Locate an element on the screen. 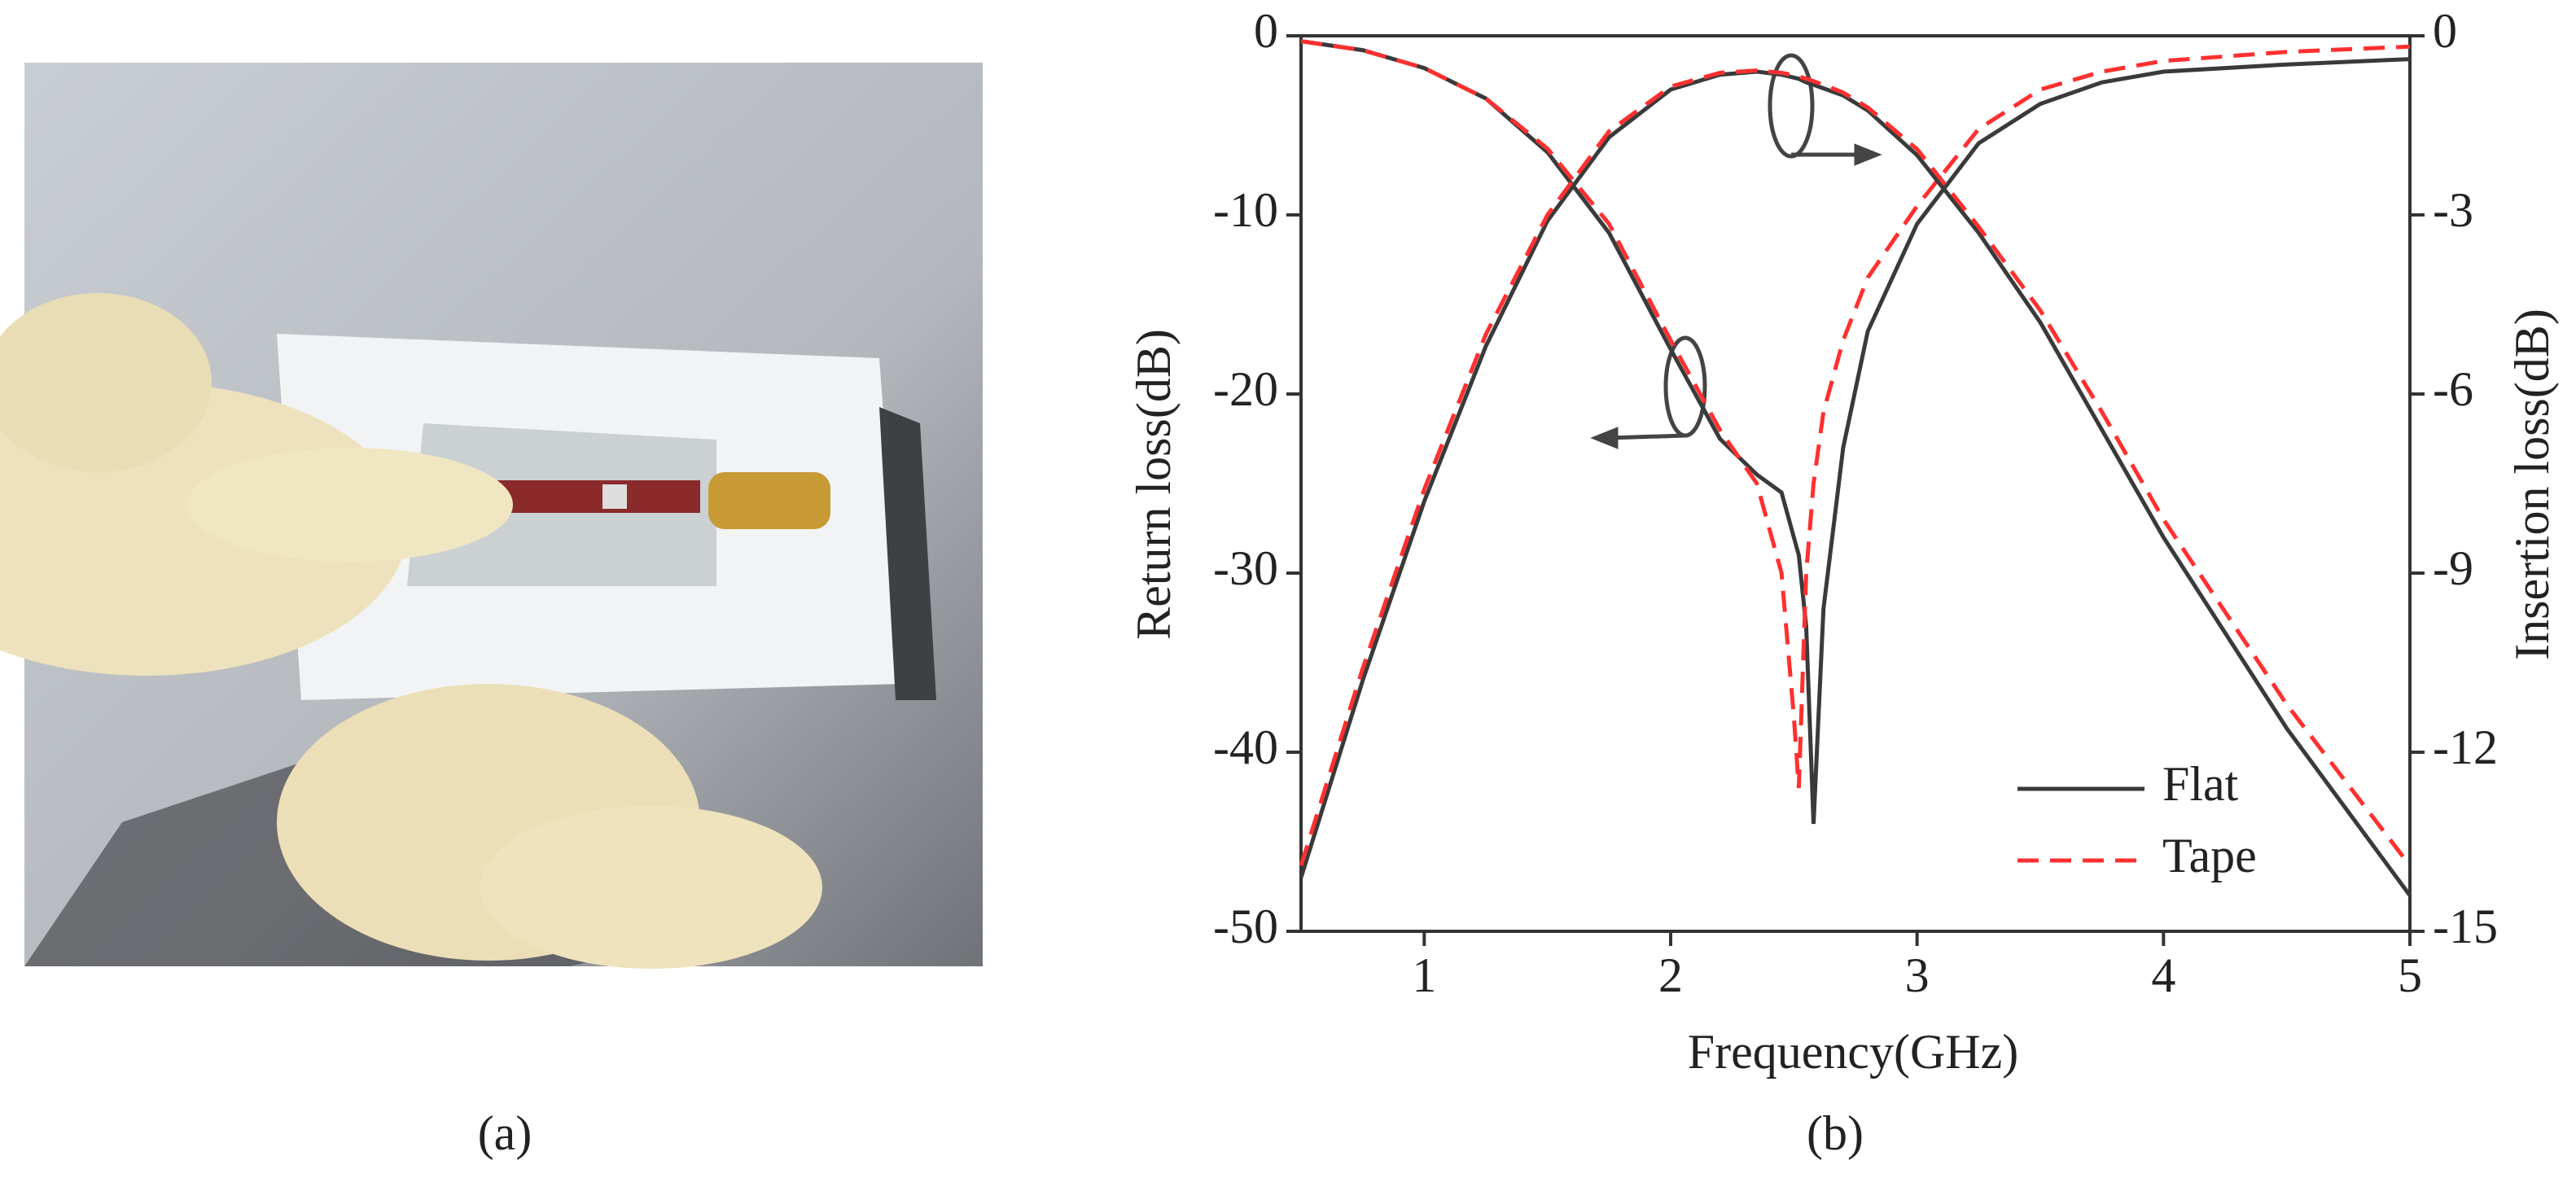  y-axis-label: Return loss(dB) is located at coordinates (1154, 484).